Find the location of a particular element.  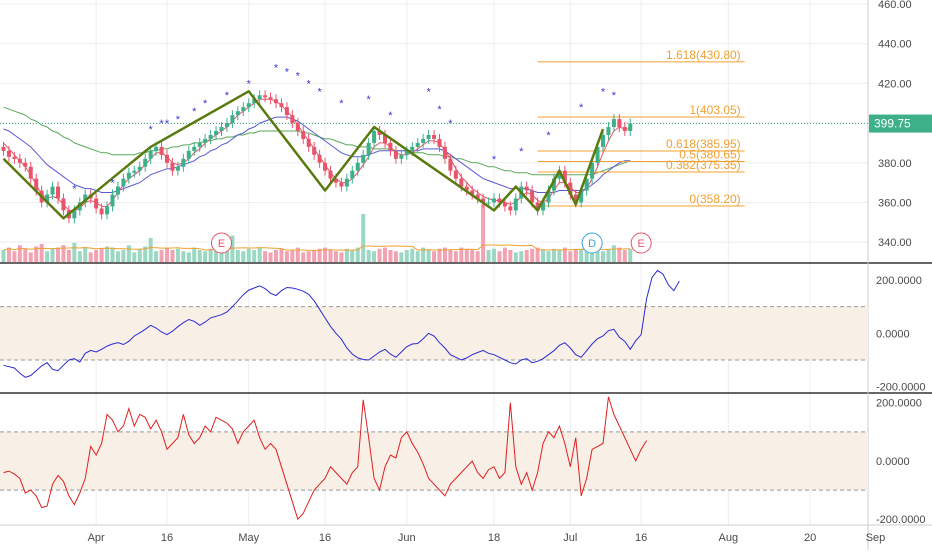

fib-level-label: 1.618(430.80) is located at coordinates (703, 55).